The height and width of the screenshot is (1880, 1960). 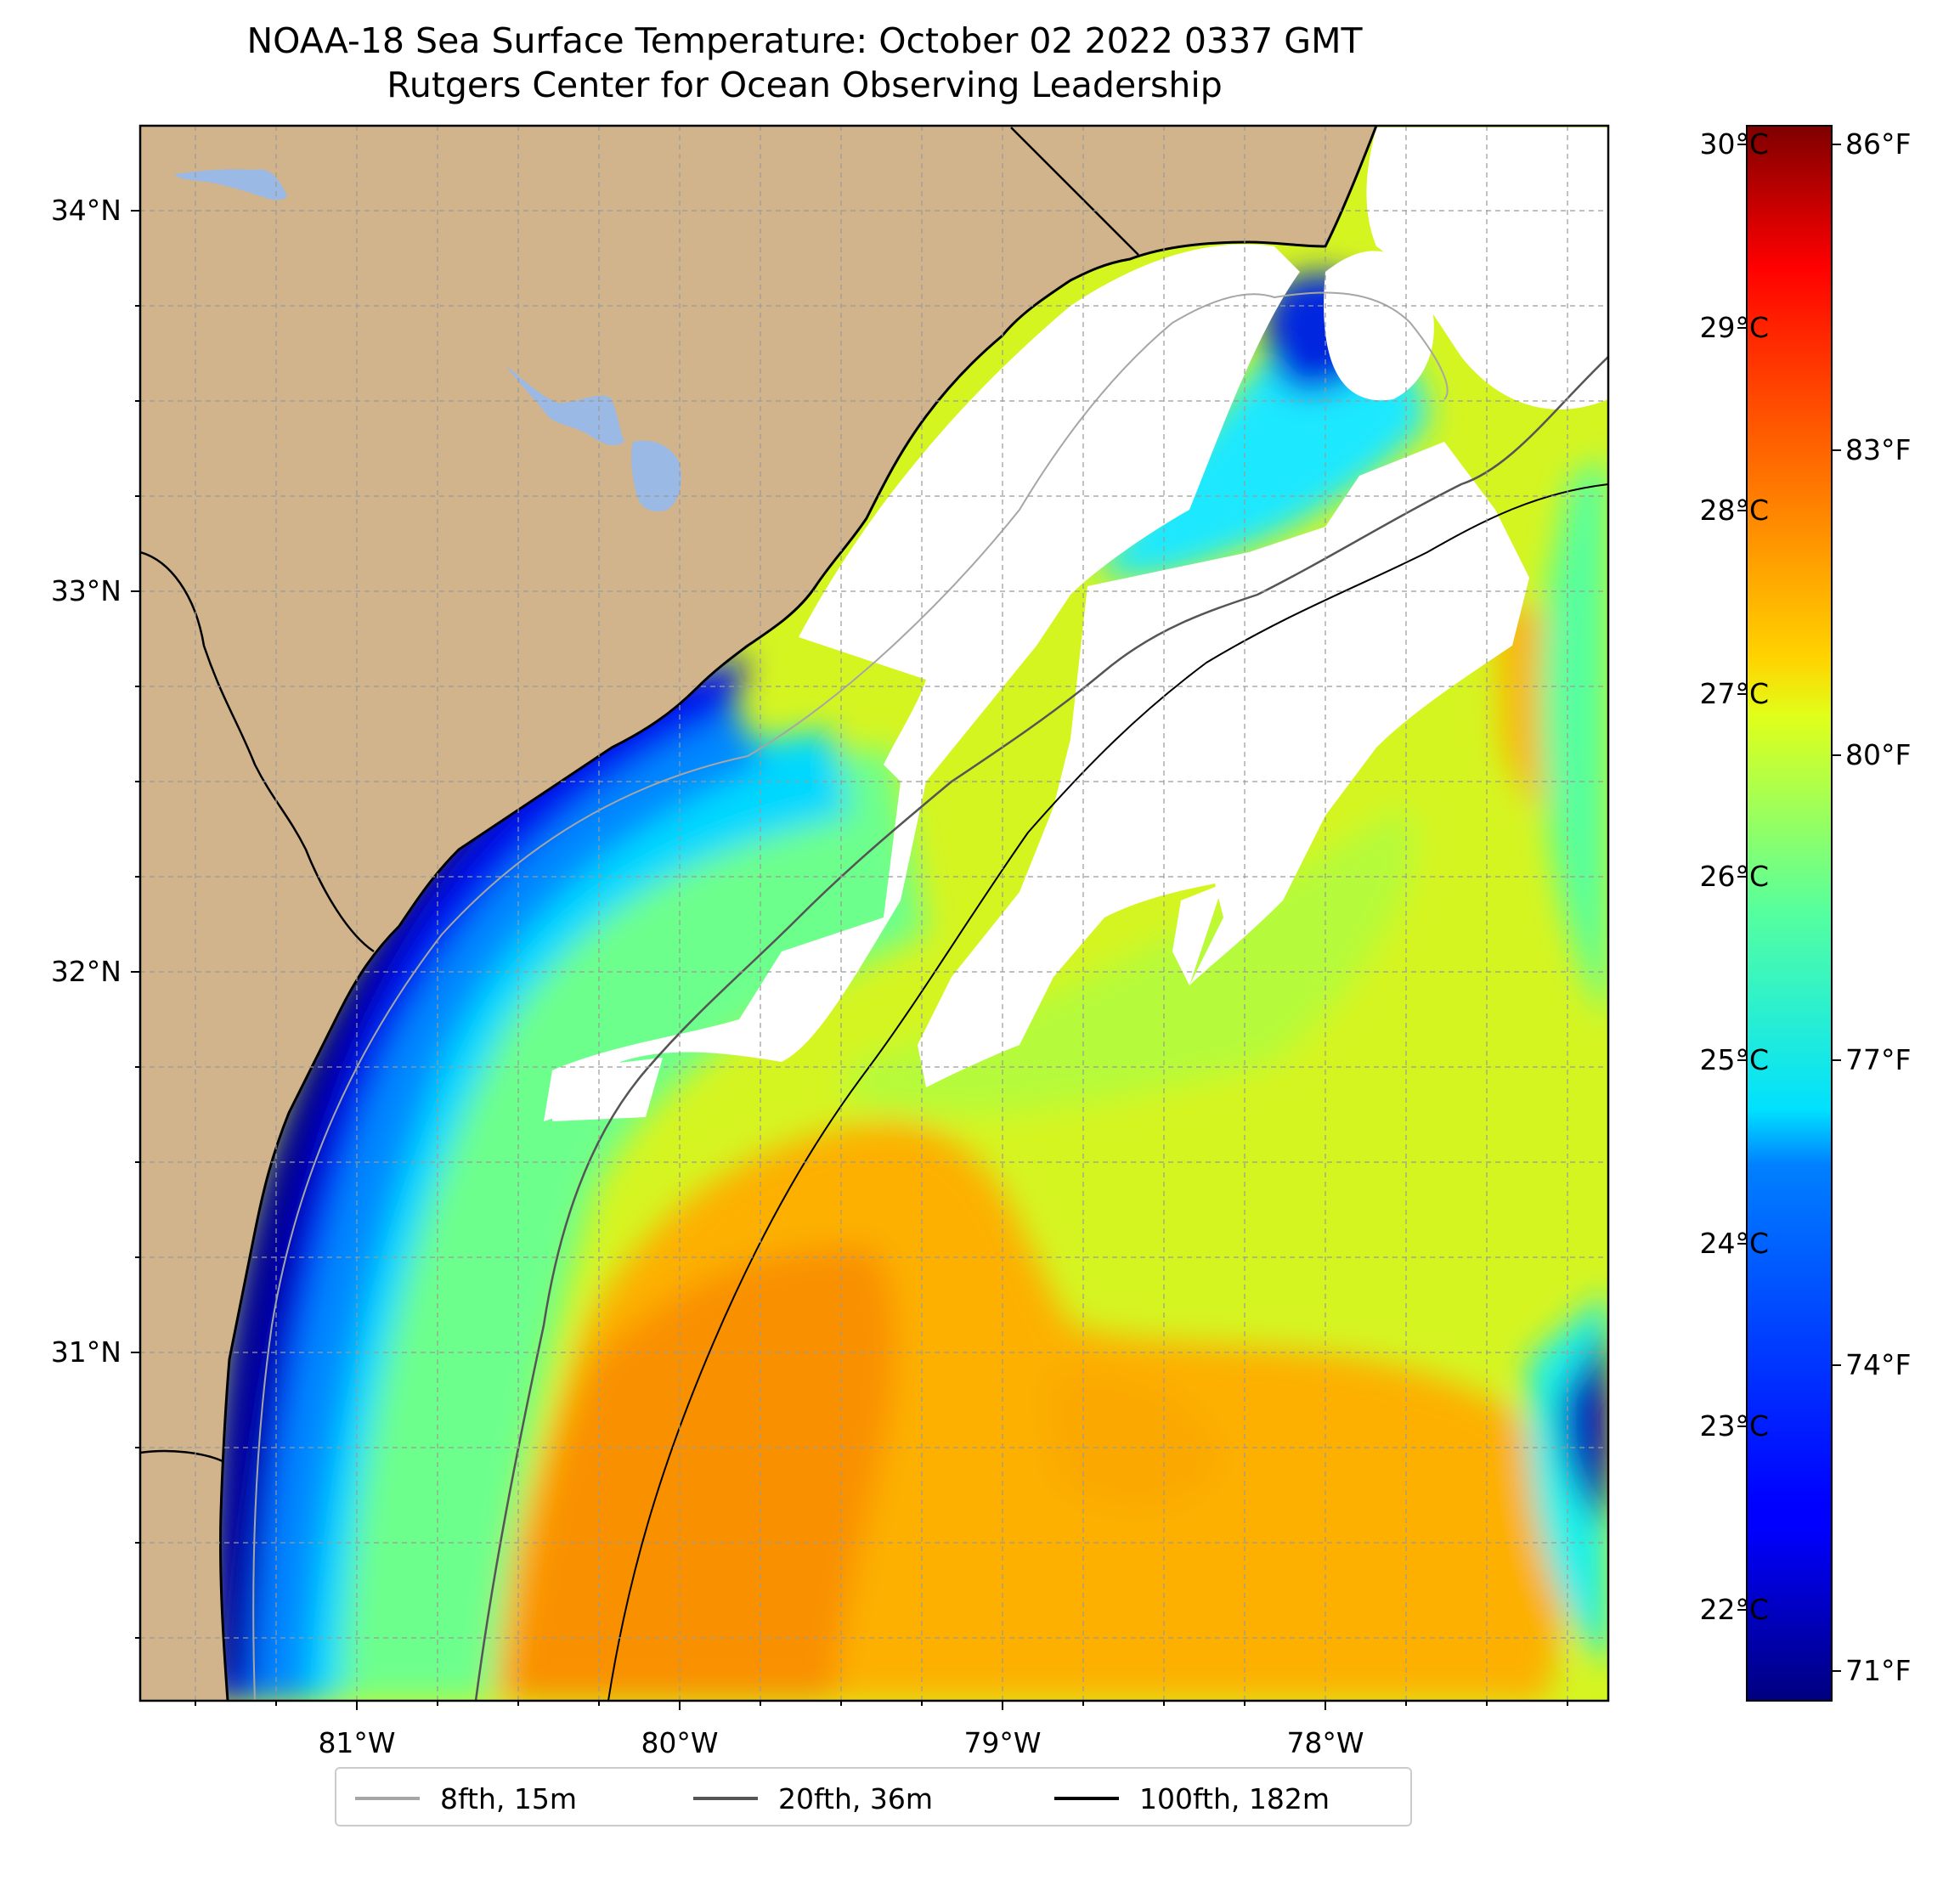 I want to click on cb-label-c: 27°C, so click(x=1734, y=694).